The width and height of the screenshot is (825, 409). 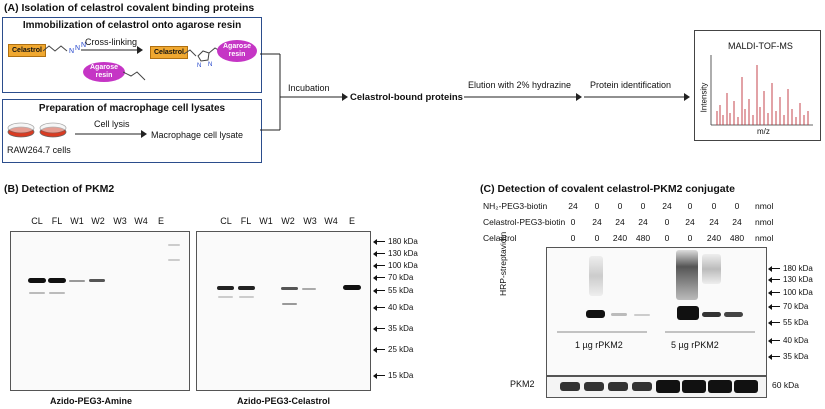 What do you see at coordinates (288, 221) in the screenshot?
I see `blot2-lane-w2: W2` at bounding box center [288, 221].